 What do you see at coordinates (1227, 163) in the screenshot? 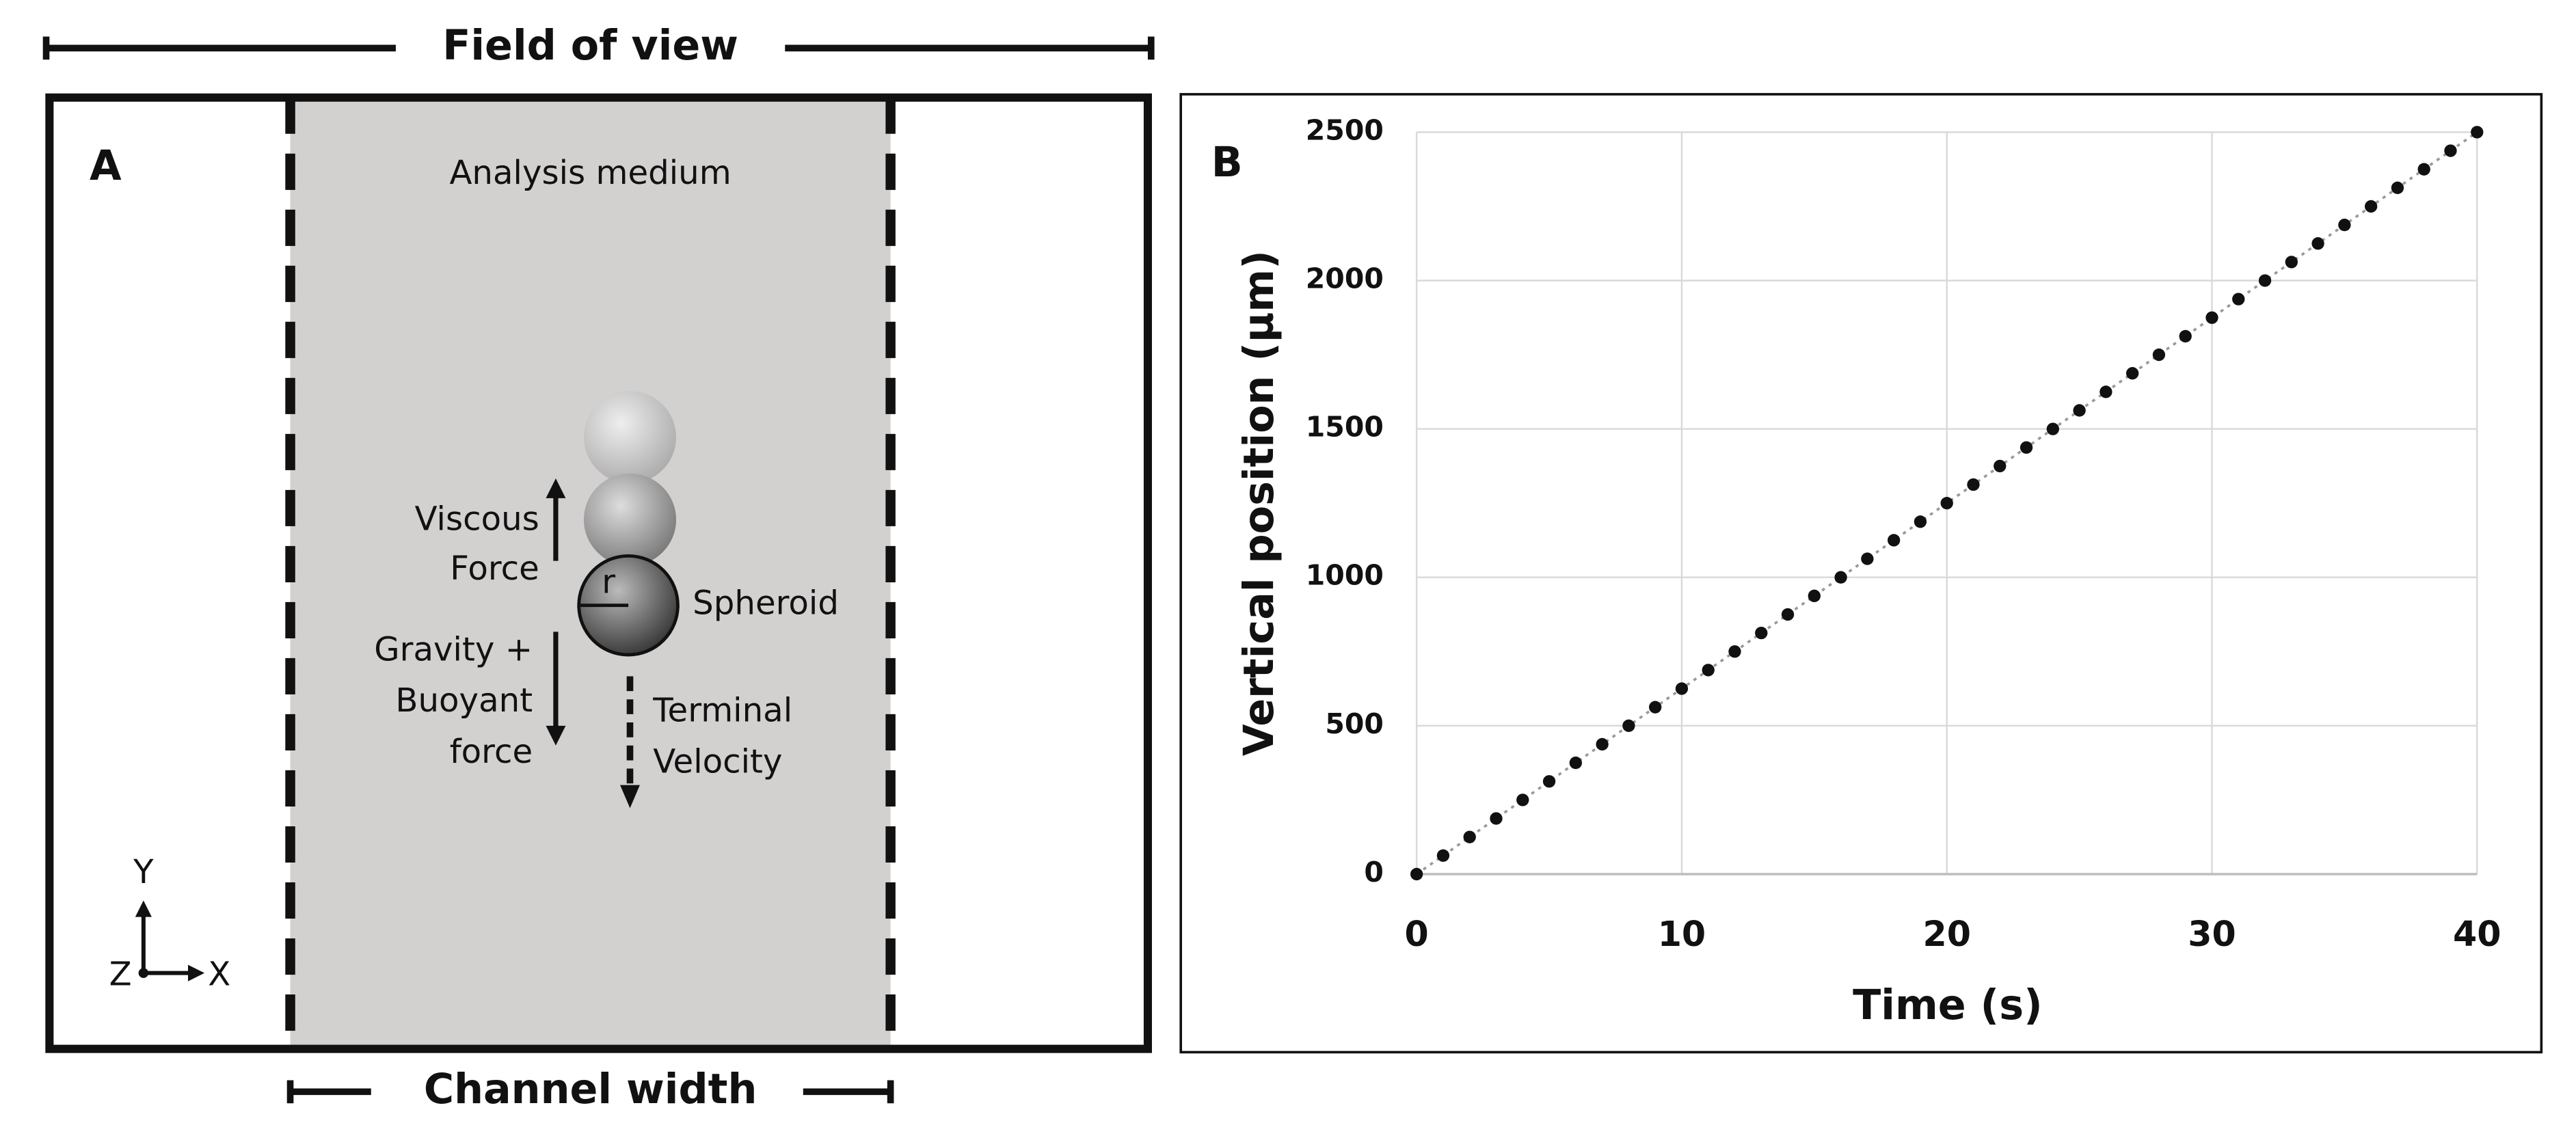
I see `panel-label: B` at bounding box center [1227, 163].